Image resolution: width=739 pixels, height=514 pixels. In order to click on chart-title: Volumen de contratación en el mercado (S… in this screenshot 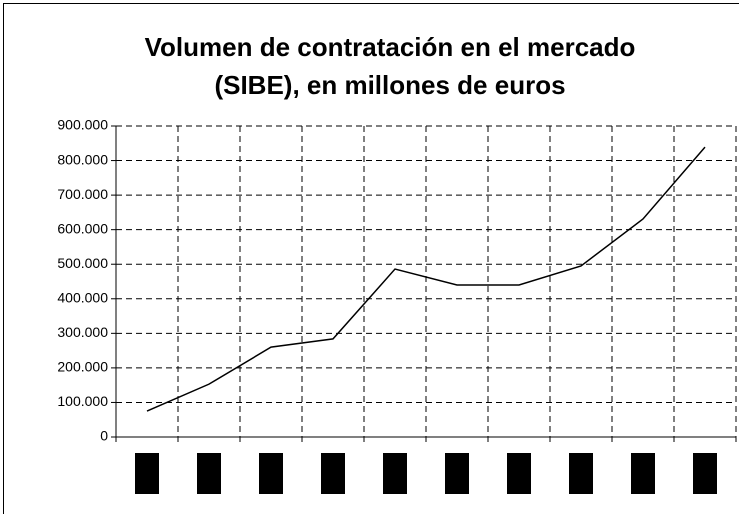, I will do `click(390, 66)`.